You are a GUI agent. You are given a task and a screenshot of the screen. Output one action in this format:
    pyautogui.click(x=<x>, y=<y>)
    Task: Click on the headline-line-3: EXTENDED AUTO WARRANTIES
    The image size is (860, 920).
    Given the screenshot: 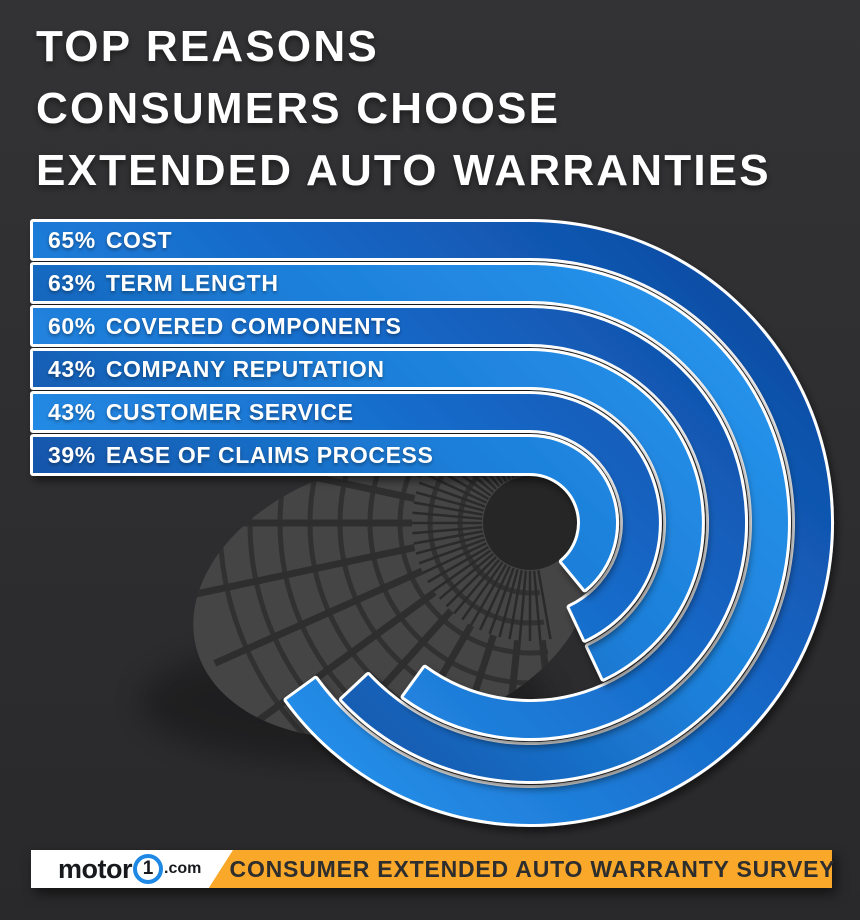 What is the action you would take?
    pyautogui.click(x=403, y=170)
    